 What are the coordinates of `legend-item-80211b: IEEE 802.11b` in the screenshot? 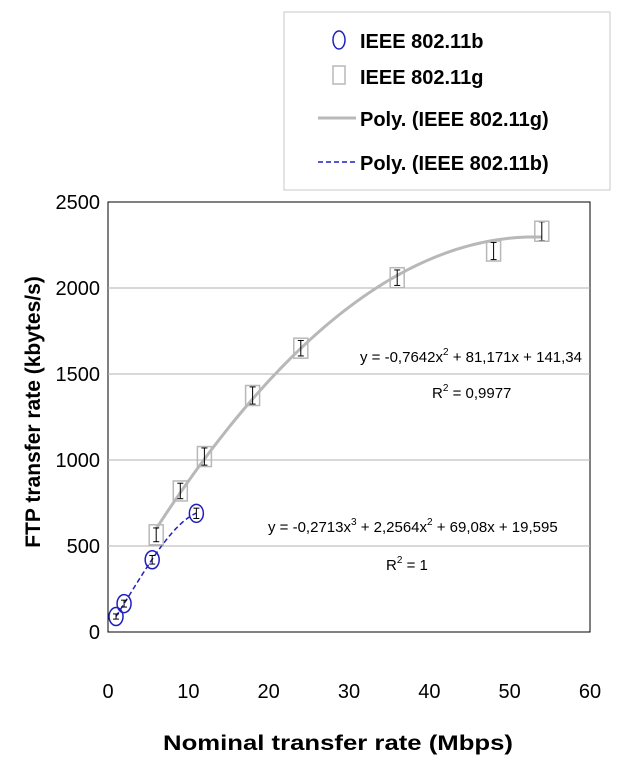 It's located at (407, 41).